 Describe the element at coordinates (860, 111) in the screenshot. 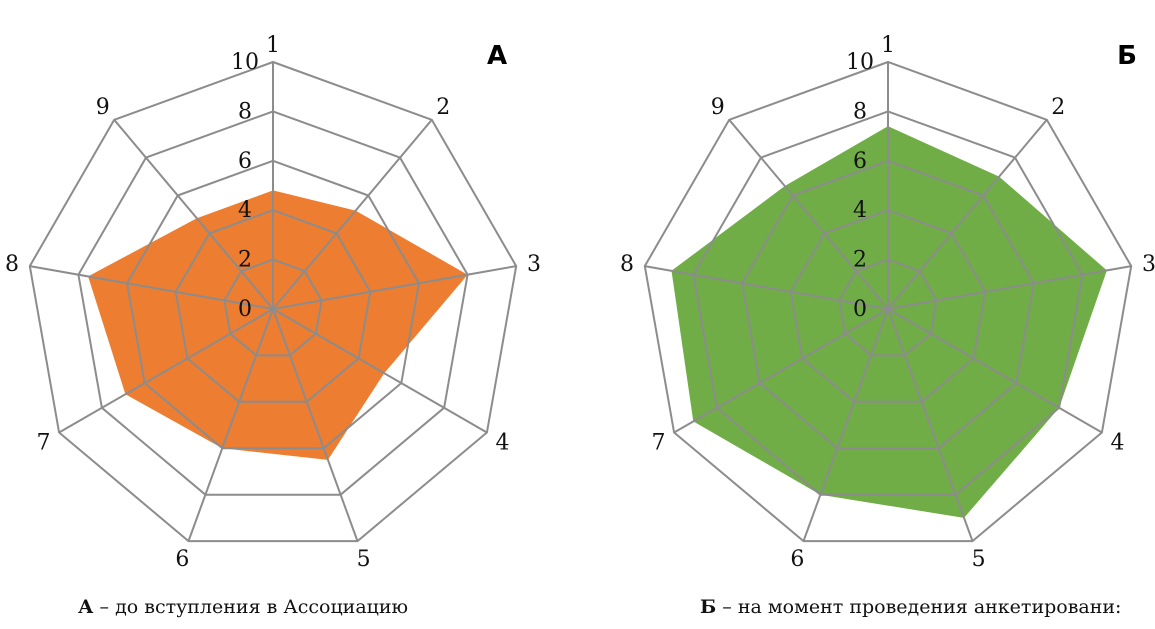

I see `radial-tick-b-4: 8` at that location.